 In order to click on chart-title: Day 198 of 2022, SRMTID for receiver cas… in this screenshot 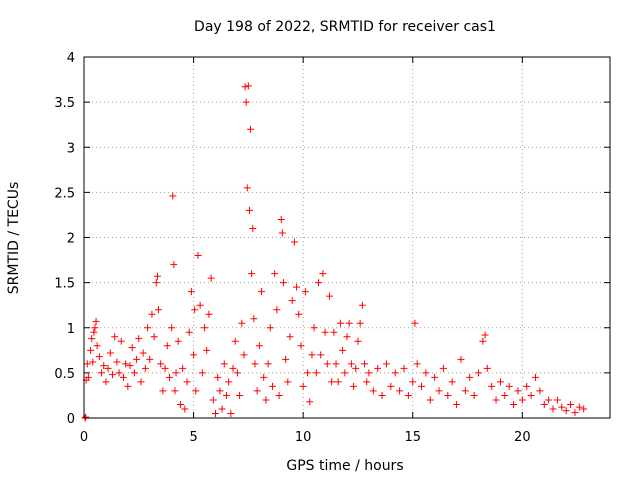, I will do `click(345, 27)`.